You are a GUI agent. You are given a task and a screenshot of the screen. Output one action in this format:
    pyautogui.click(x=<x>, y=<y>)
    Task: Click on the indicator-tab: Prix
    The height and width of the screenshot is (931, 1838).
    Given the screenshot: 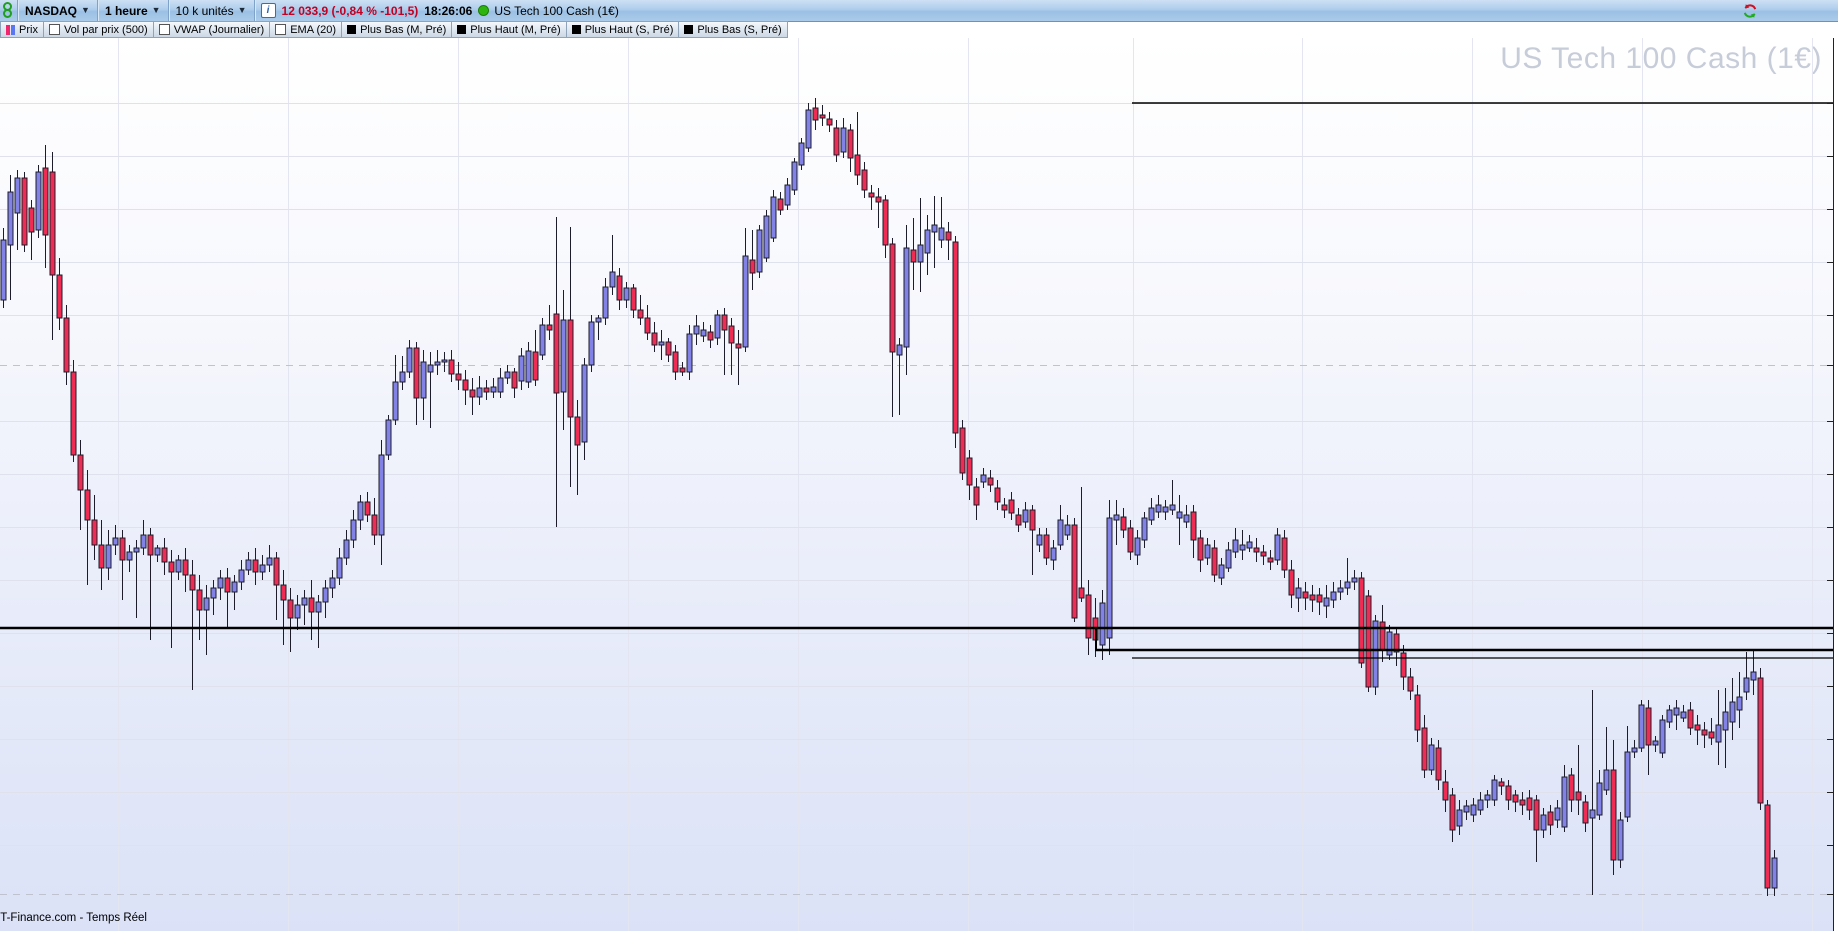 What is the action you would take?
    pyautogui.click(x=22, y=29)
    